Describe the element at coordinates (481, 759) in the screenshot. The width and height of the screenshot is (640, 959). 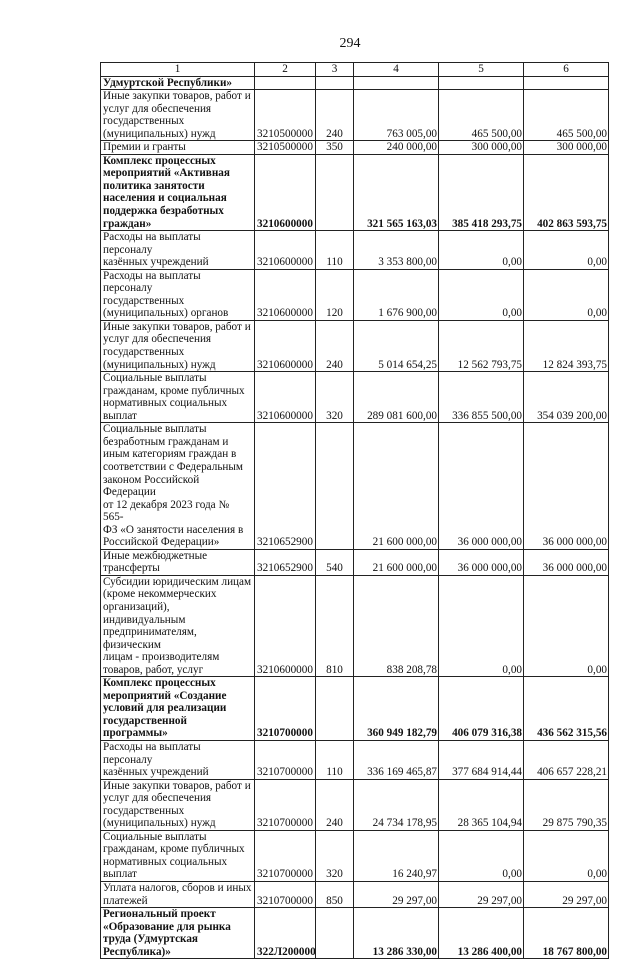
I see `amount-col-5: 377 684 914,44` at that location.